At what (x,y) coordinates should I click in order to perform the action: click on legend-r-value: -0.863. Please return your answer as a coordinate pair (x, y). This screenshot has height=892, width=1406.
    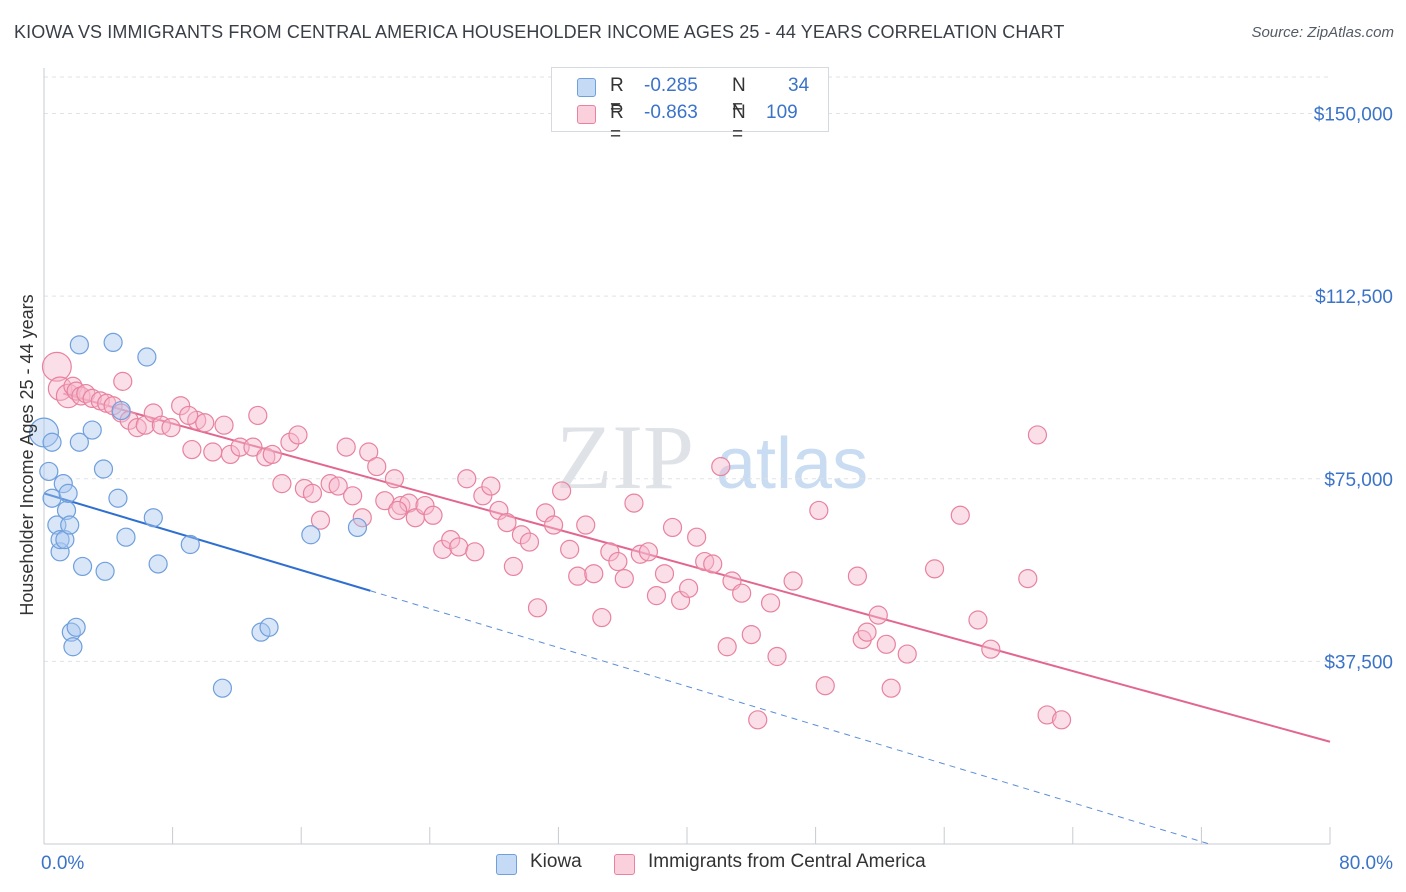
    Looking at the image, I should click on (671, 112).